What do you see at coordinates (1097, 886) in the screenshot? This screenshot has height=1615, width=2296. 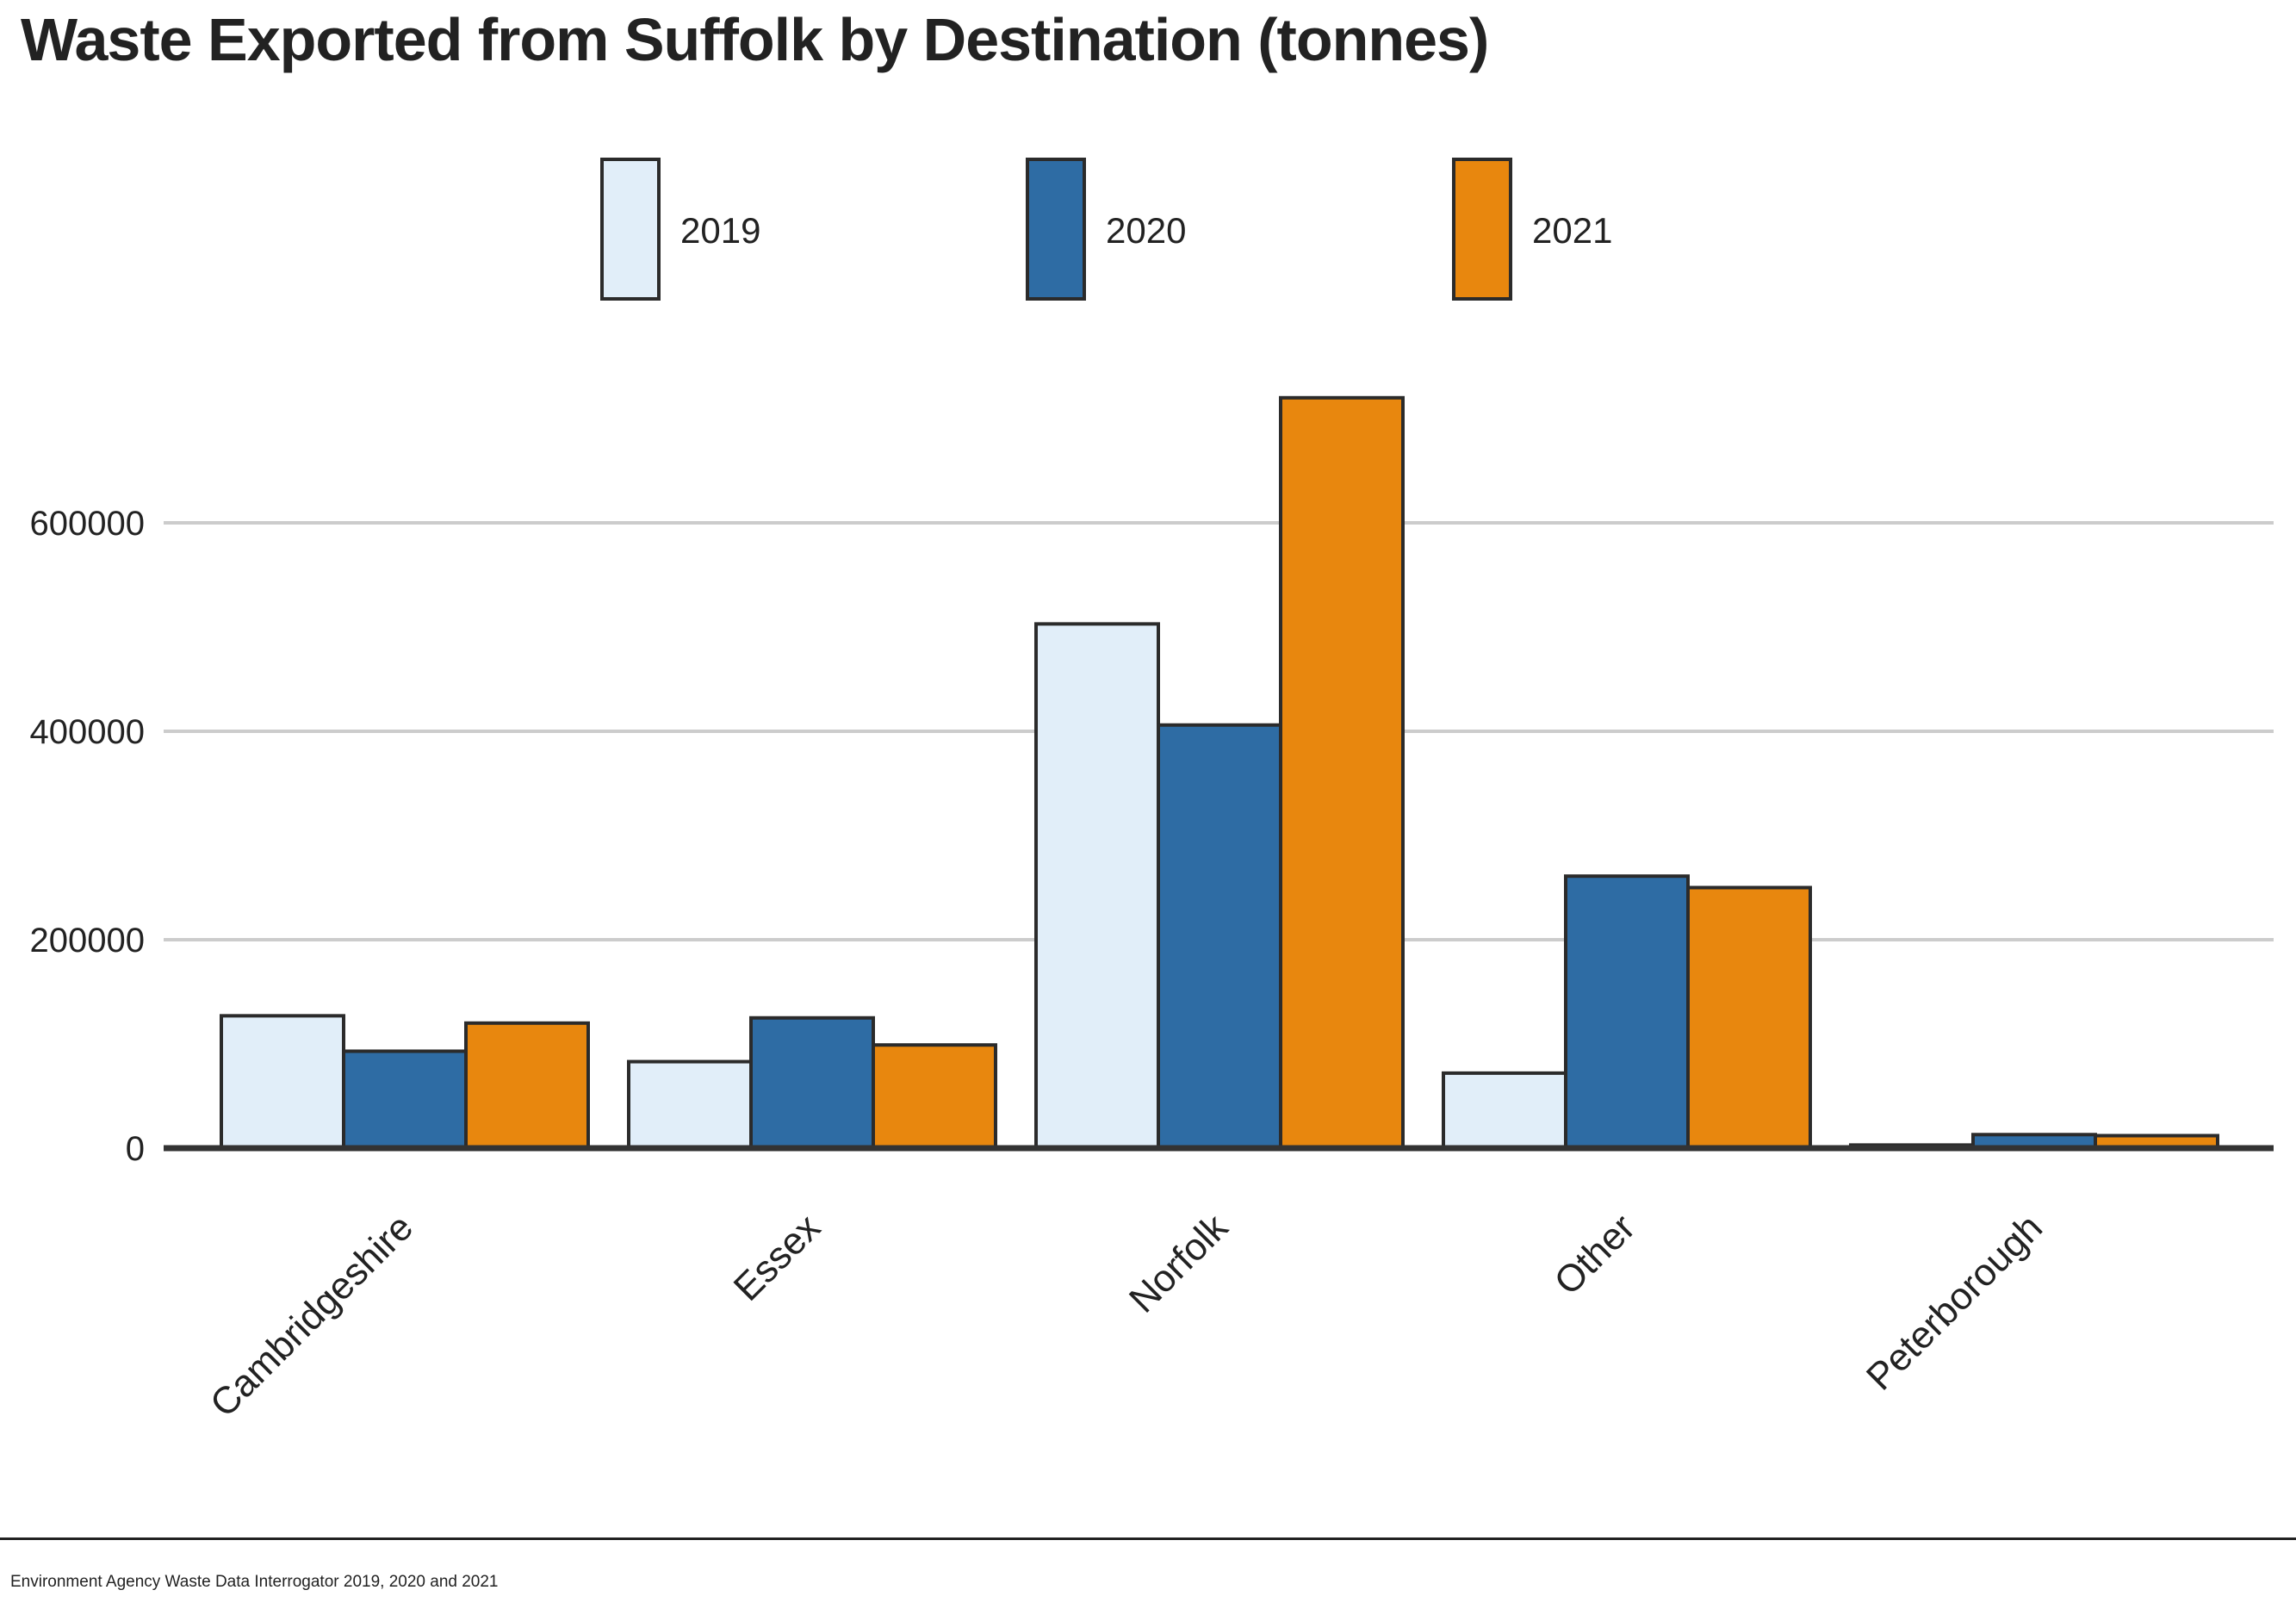 I see `bar-norfolk-2019` at bounding box center [1097, 886].